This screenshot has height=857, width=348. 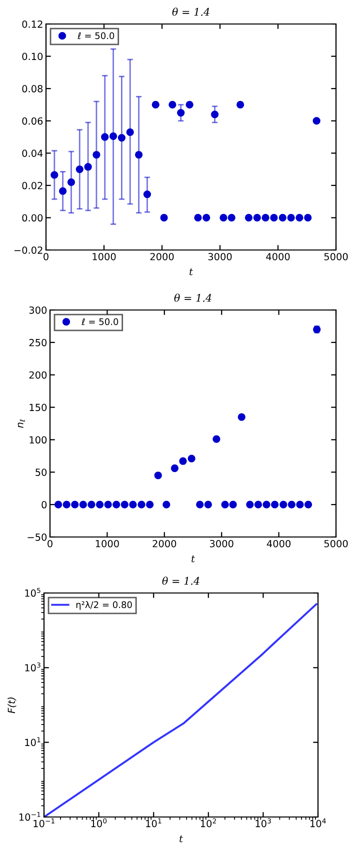 I want to click on y-tick-label: 0.06, so click(x=32, y=121).